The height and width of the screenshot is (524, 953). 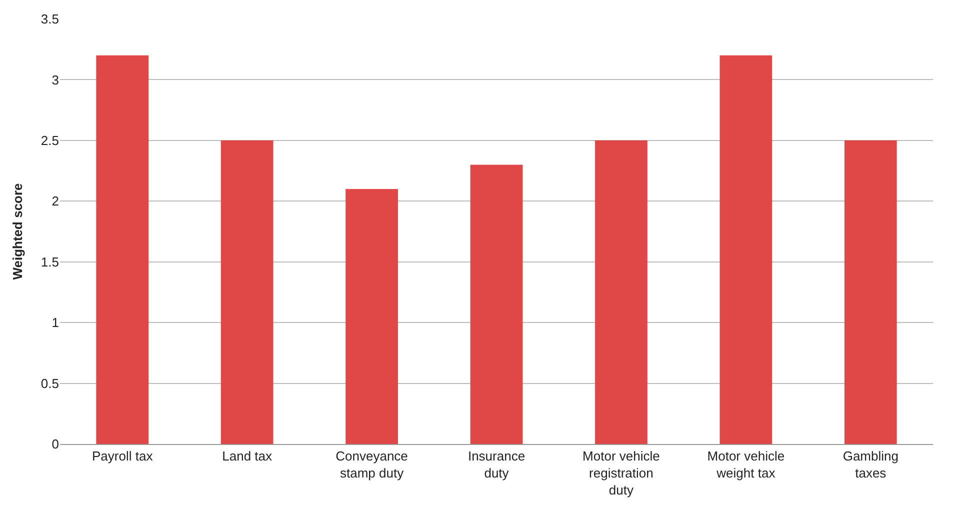 I want to click on y-tick-label: 3, so click(x=55, y=80).